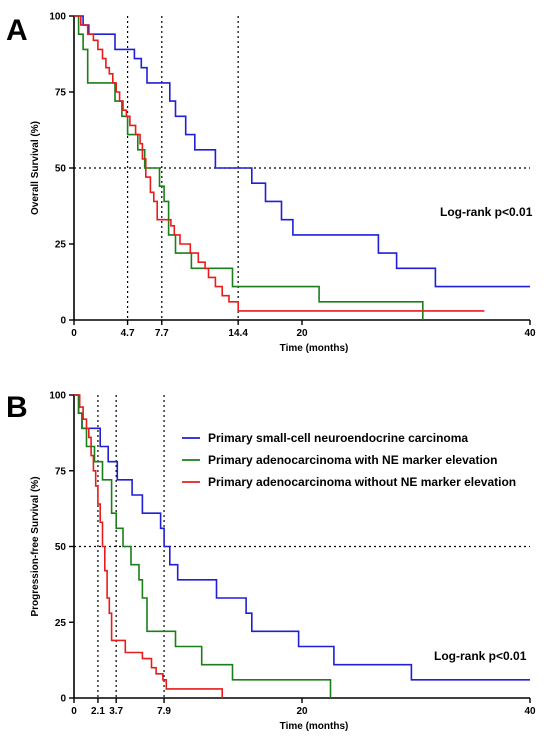 This screenshot has width=550, height=745. I want to click on x-tick-label: 2.1, so click(98, 711).